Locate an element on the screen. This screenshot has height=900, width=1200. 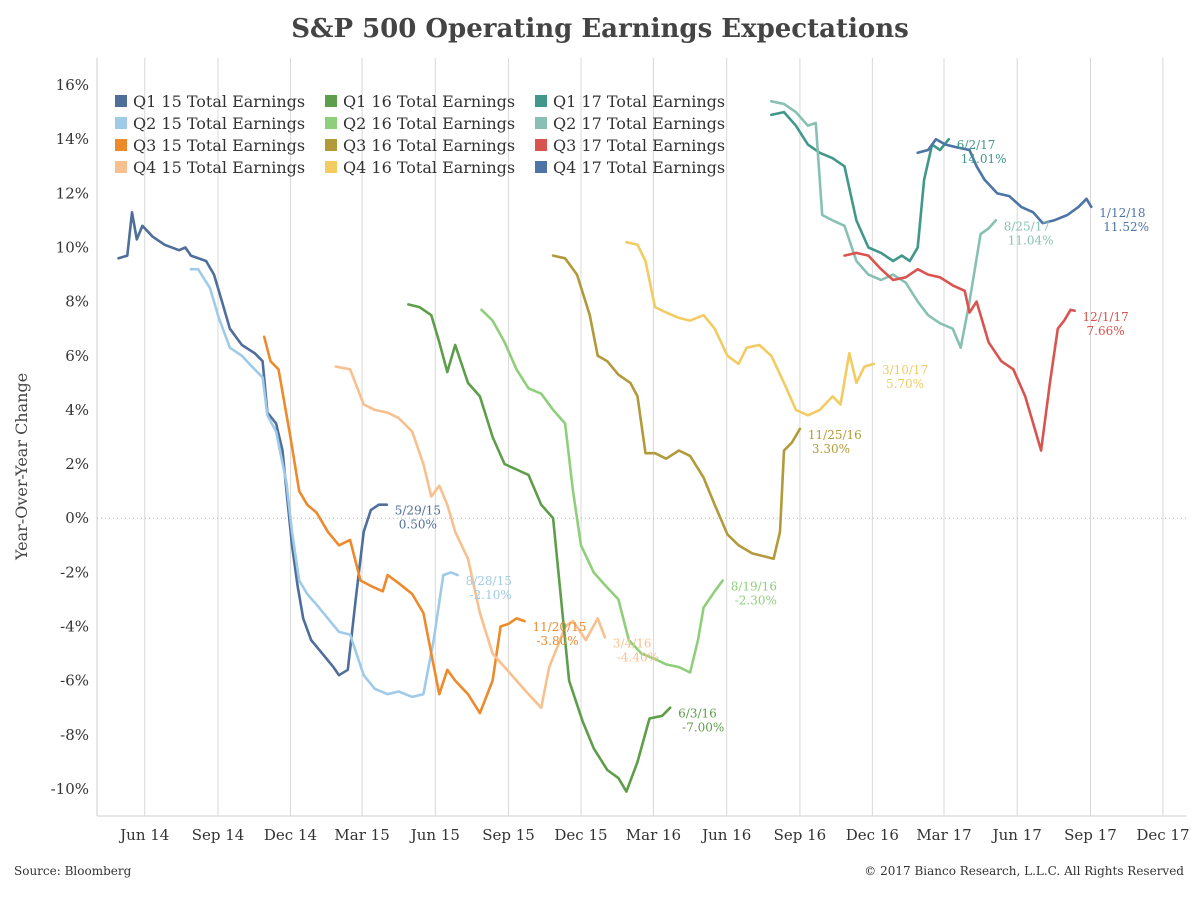
y-tick-label: 12% is located at coordinates (72, 193).